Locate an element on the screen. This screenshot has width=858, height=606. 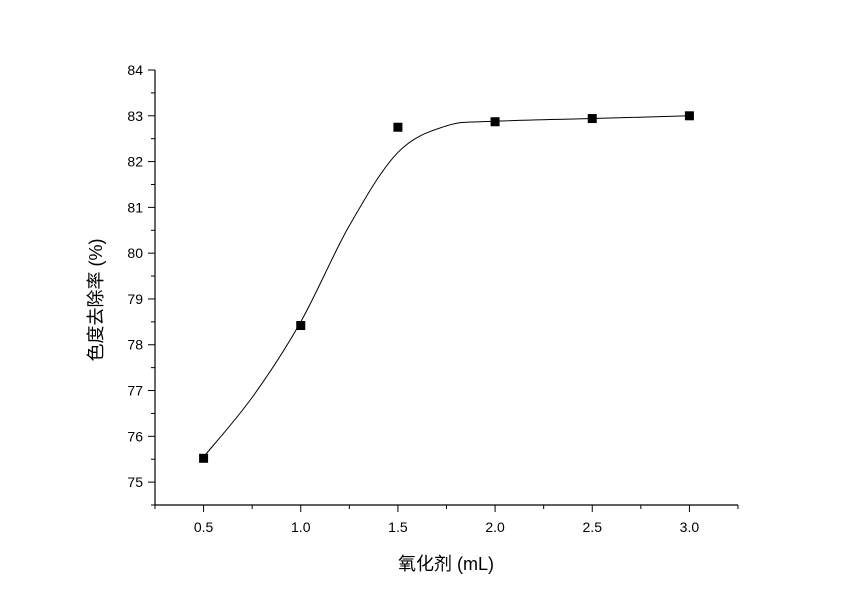
y-axis-title: 色度去除率 (%) is located at coordinates (96, 300).